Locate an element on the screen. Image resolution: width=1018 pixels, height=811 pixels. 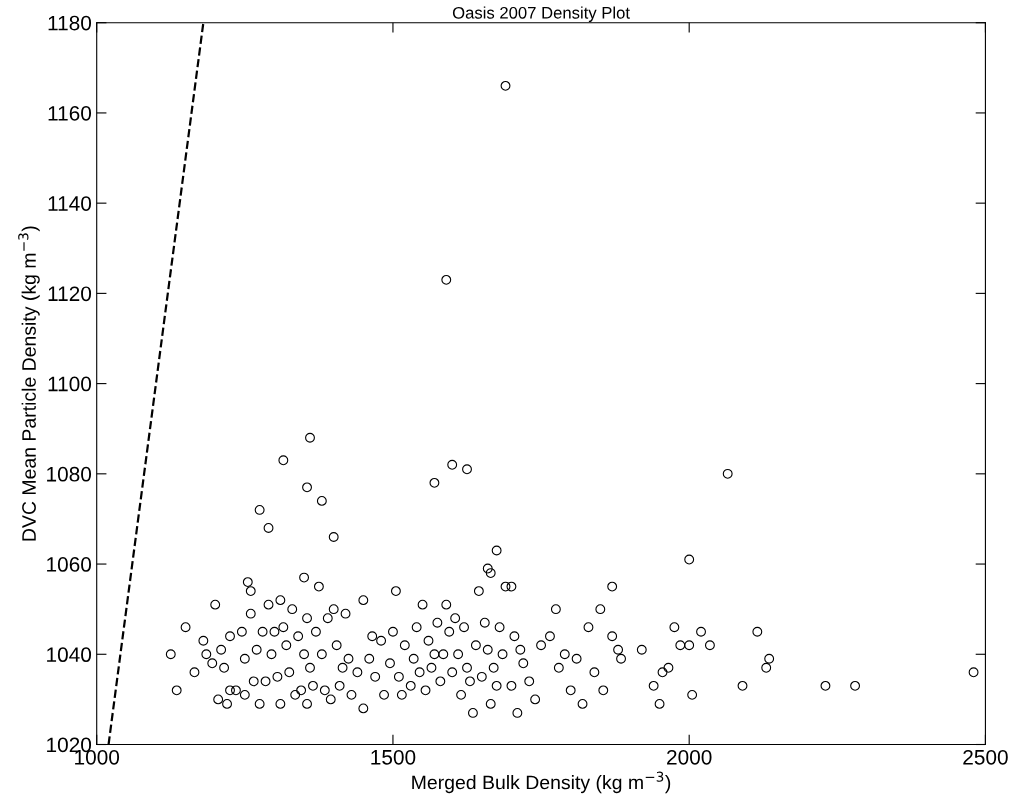
y-tick-label: 1120 is located at coordinates (70, 294).